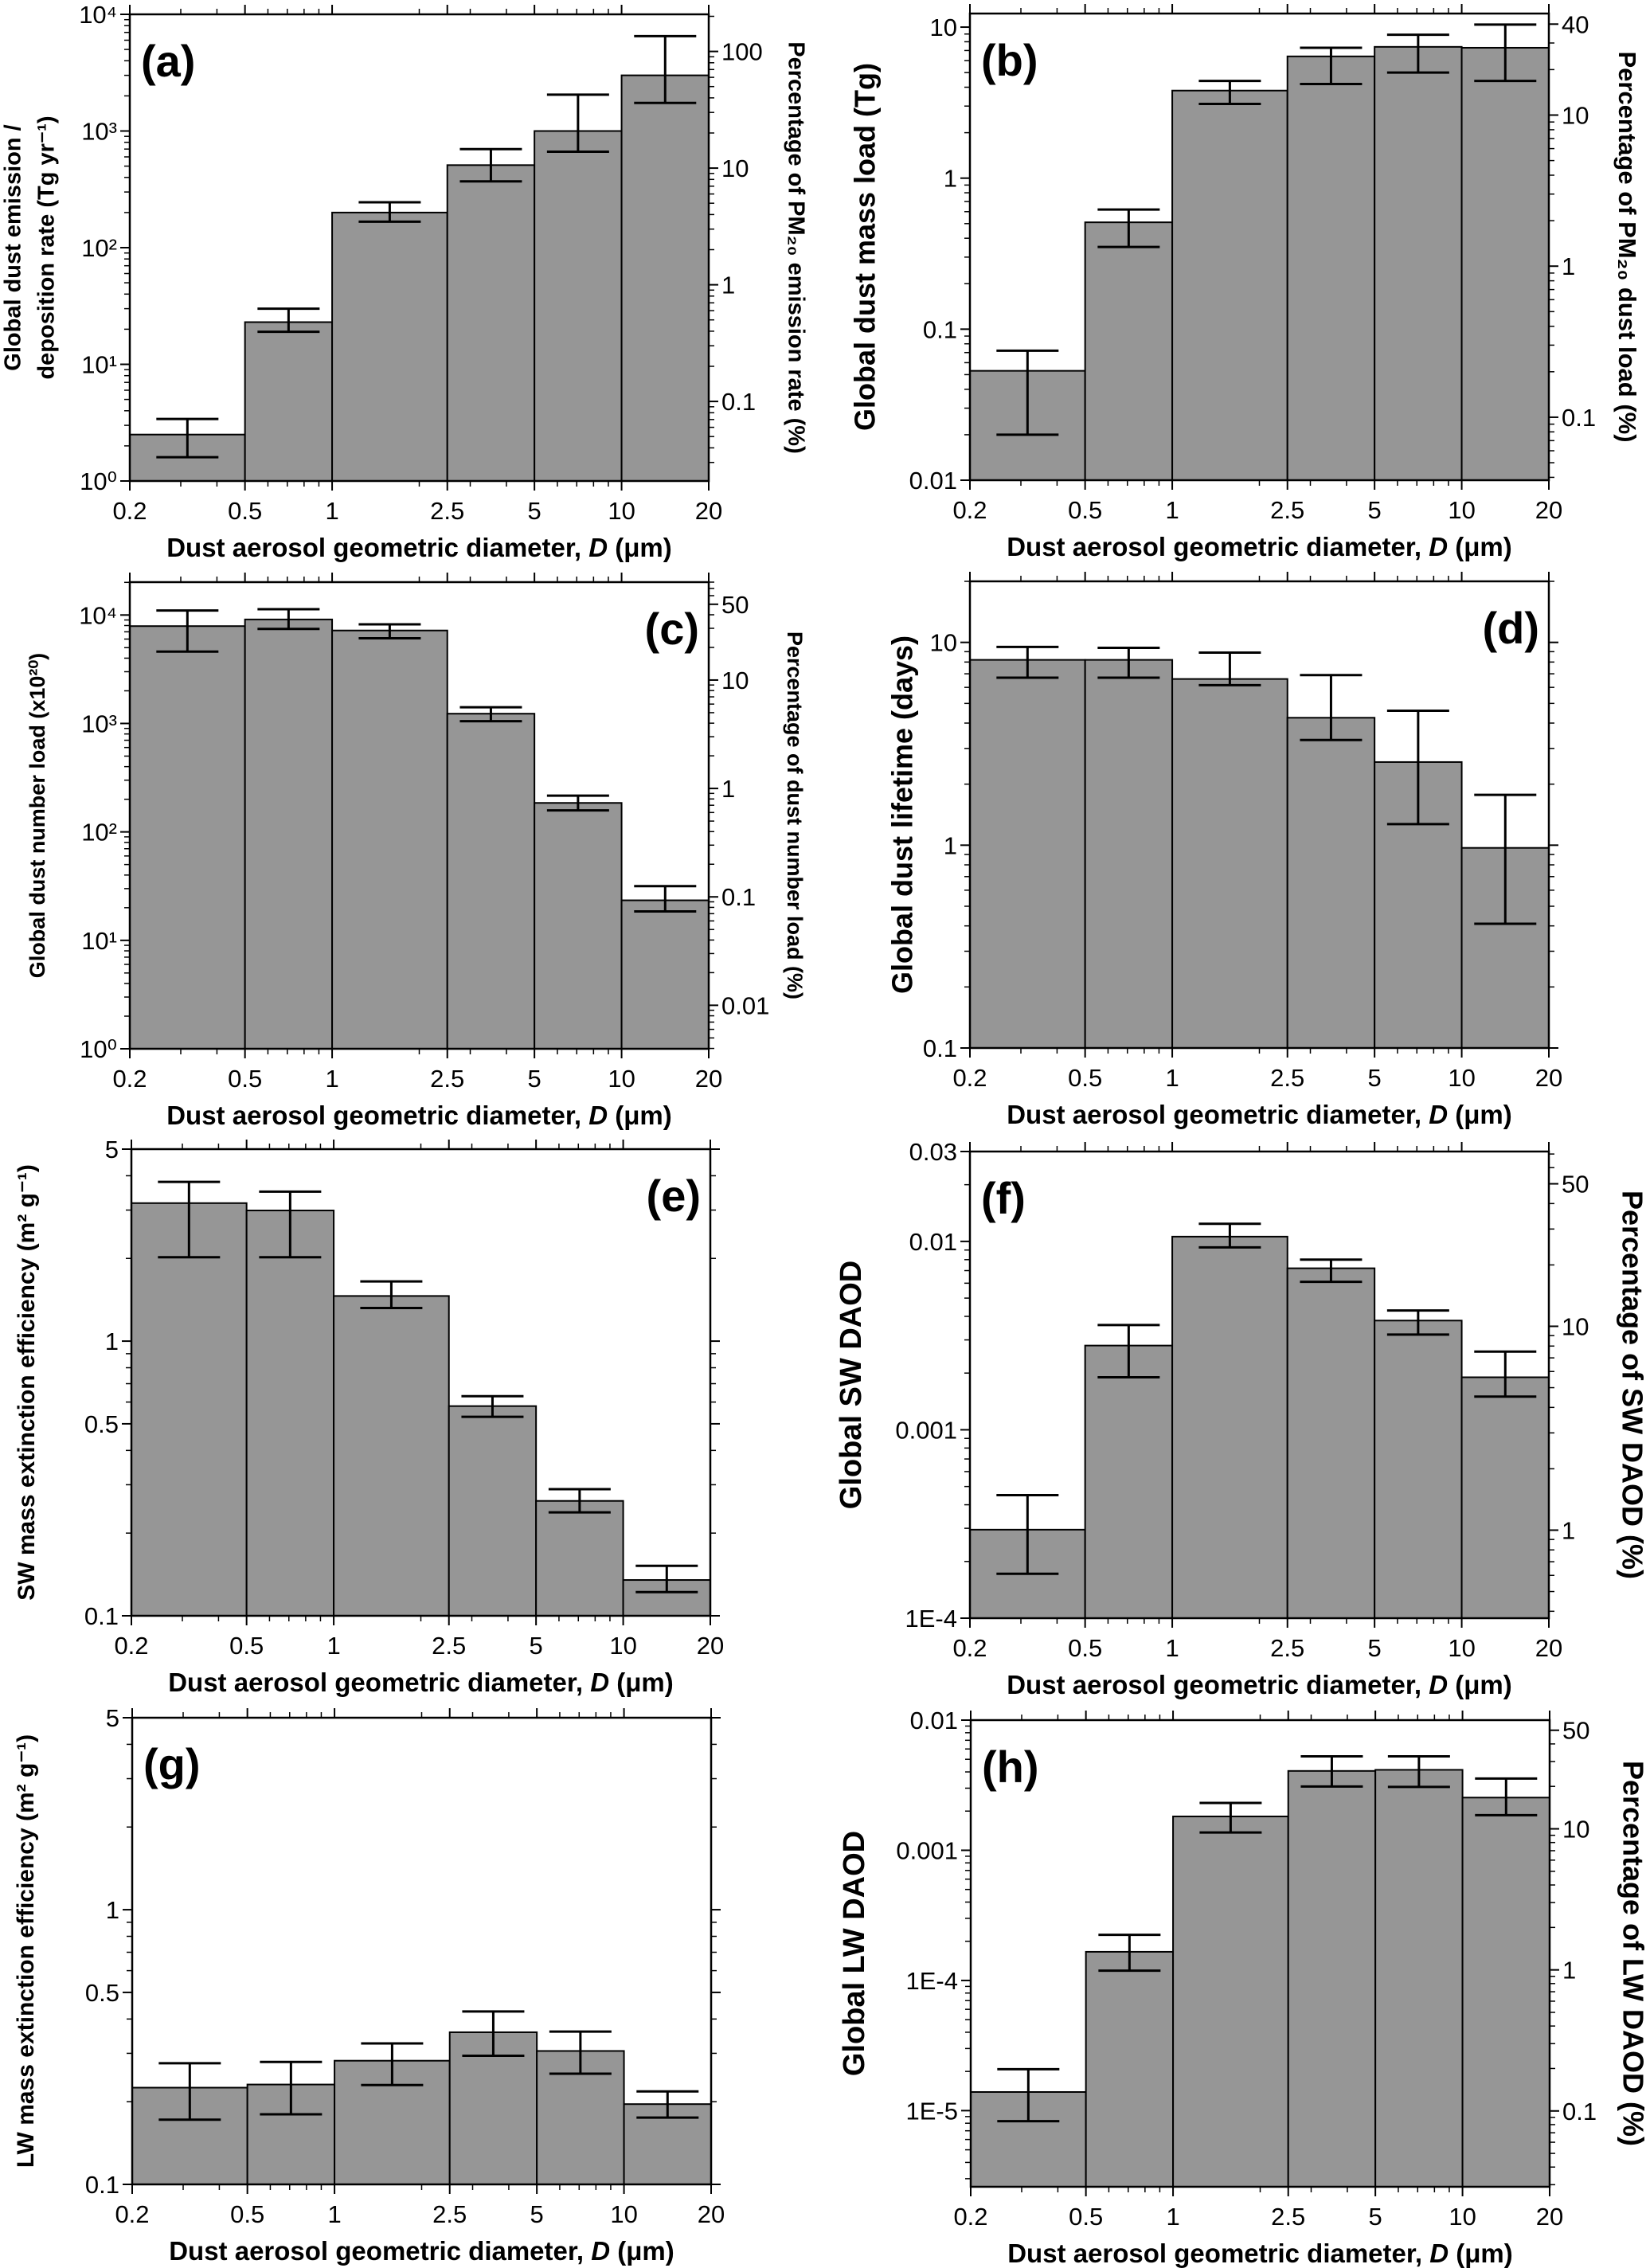 The height and width of the screenshot is (2268, 1646). Describe the element at coordinates (99, 941) in the screenshot. I see `y-tick-label: 10¹` at that location.